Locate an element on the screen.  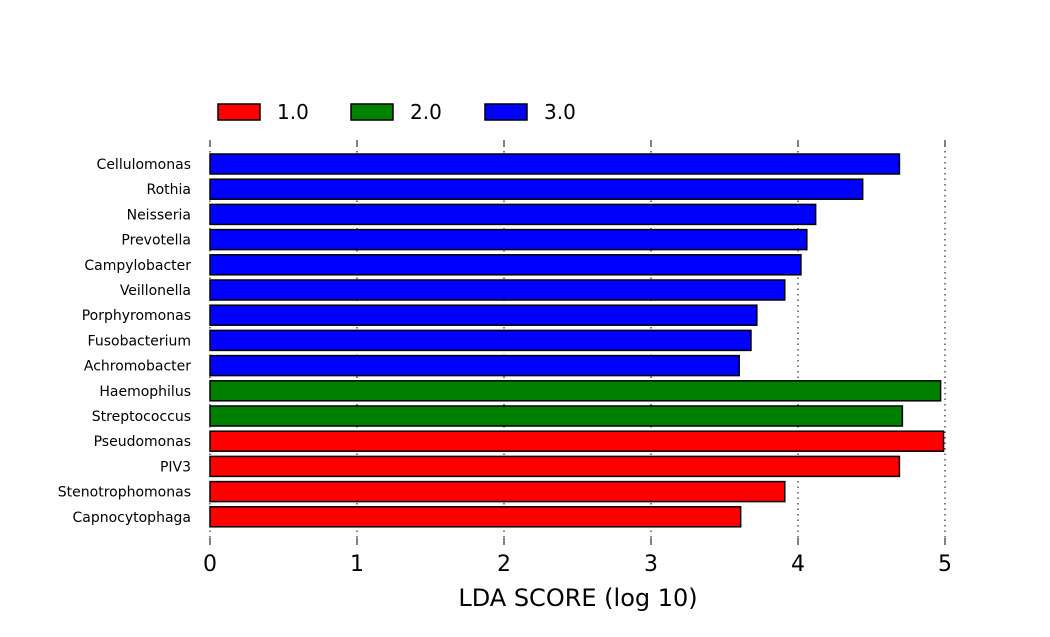
x-tick-label: 3 is located at coordinates (651, 564).